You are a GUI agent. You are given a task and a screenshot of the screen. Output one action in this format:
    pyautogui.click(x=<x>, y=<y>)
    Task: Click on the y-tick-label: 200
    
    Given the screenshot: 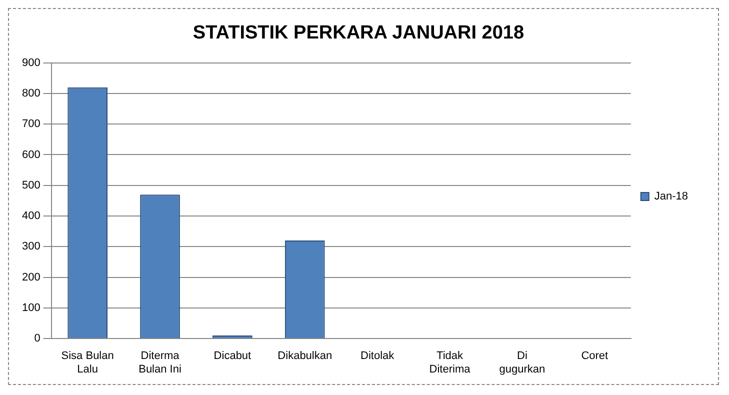 What is the action you would take?
    pyautogui.click(x=31, y=277)
    